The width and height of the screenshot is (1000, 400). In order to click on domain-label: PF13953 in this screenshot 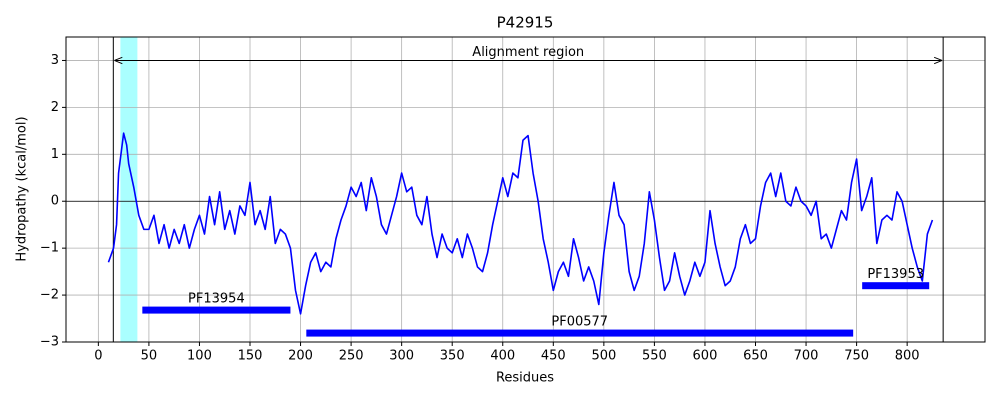, I will do `click(895, 274)`.